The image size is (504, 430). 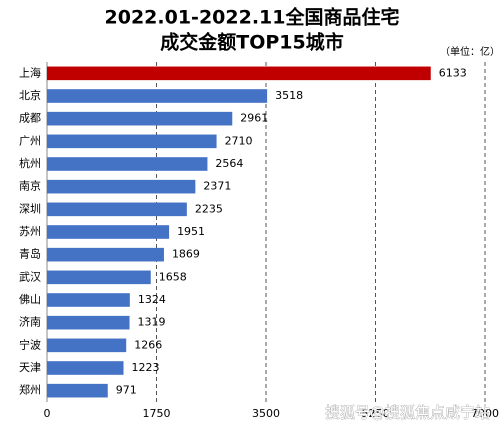 I want to click on value-label: 2961, so click(x=254, y=118).